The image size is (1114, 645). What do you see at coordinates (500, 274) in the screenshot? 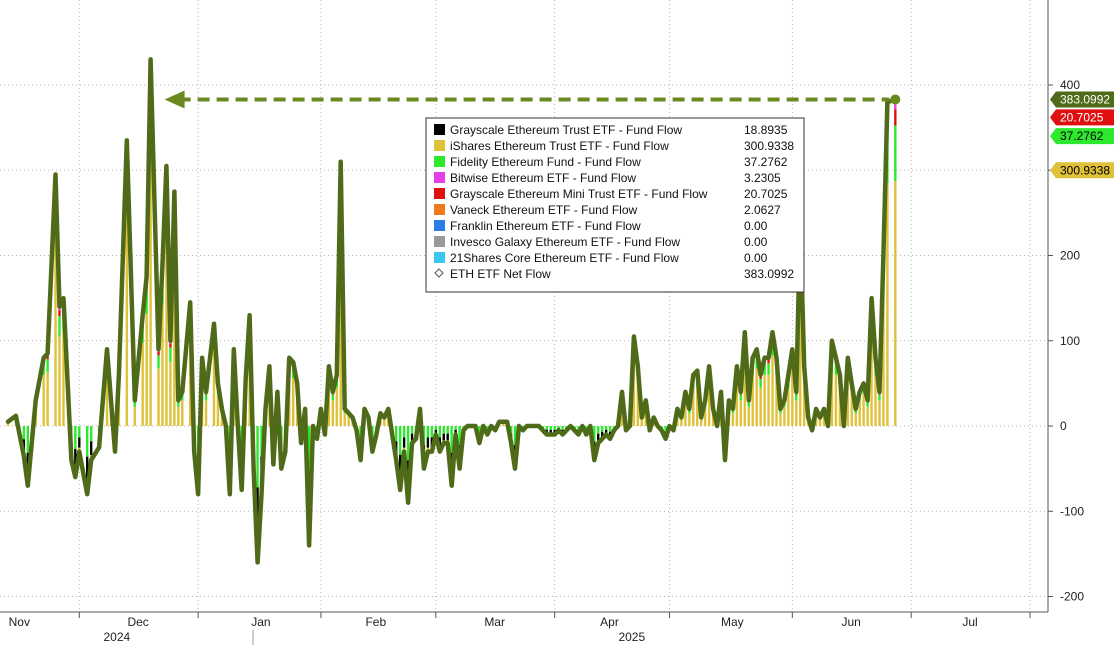
I see `legend-label: ETH ETF Net Flow` at bounding box center [500, 274].